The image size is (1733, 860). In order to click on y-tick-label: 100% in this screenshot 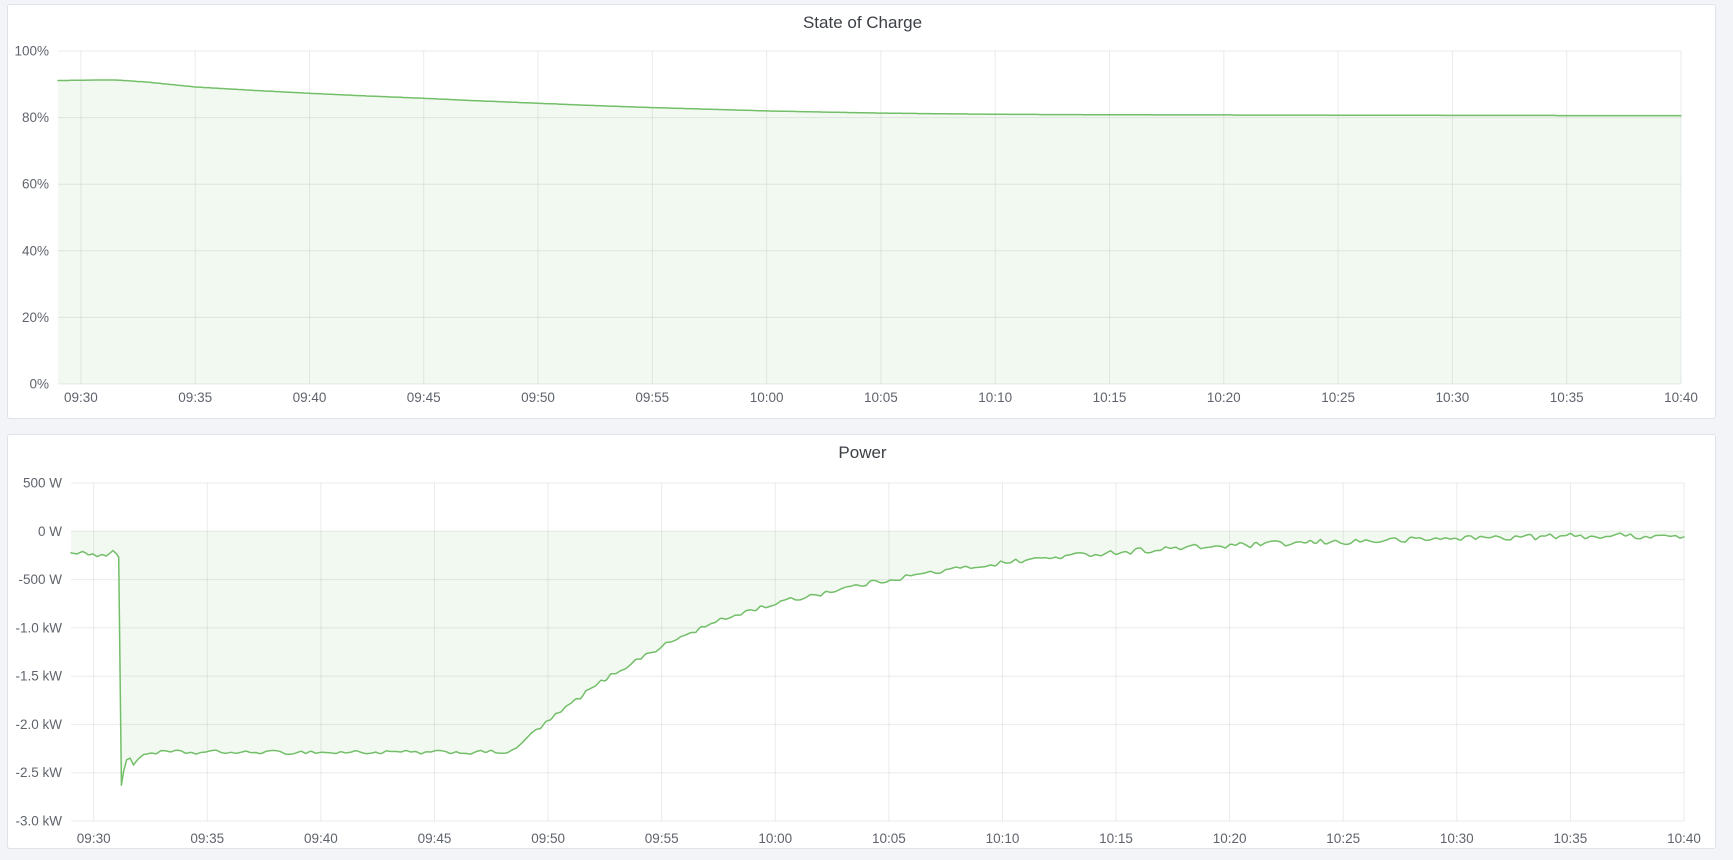, I will do `click(31, 51)`.